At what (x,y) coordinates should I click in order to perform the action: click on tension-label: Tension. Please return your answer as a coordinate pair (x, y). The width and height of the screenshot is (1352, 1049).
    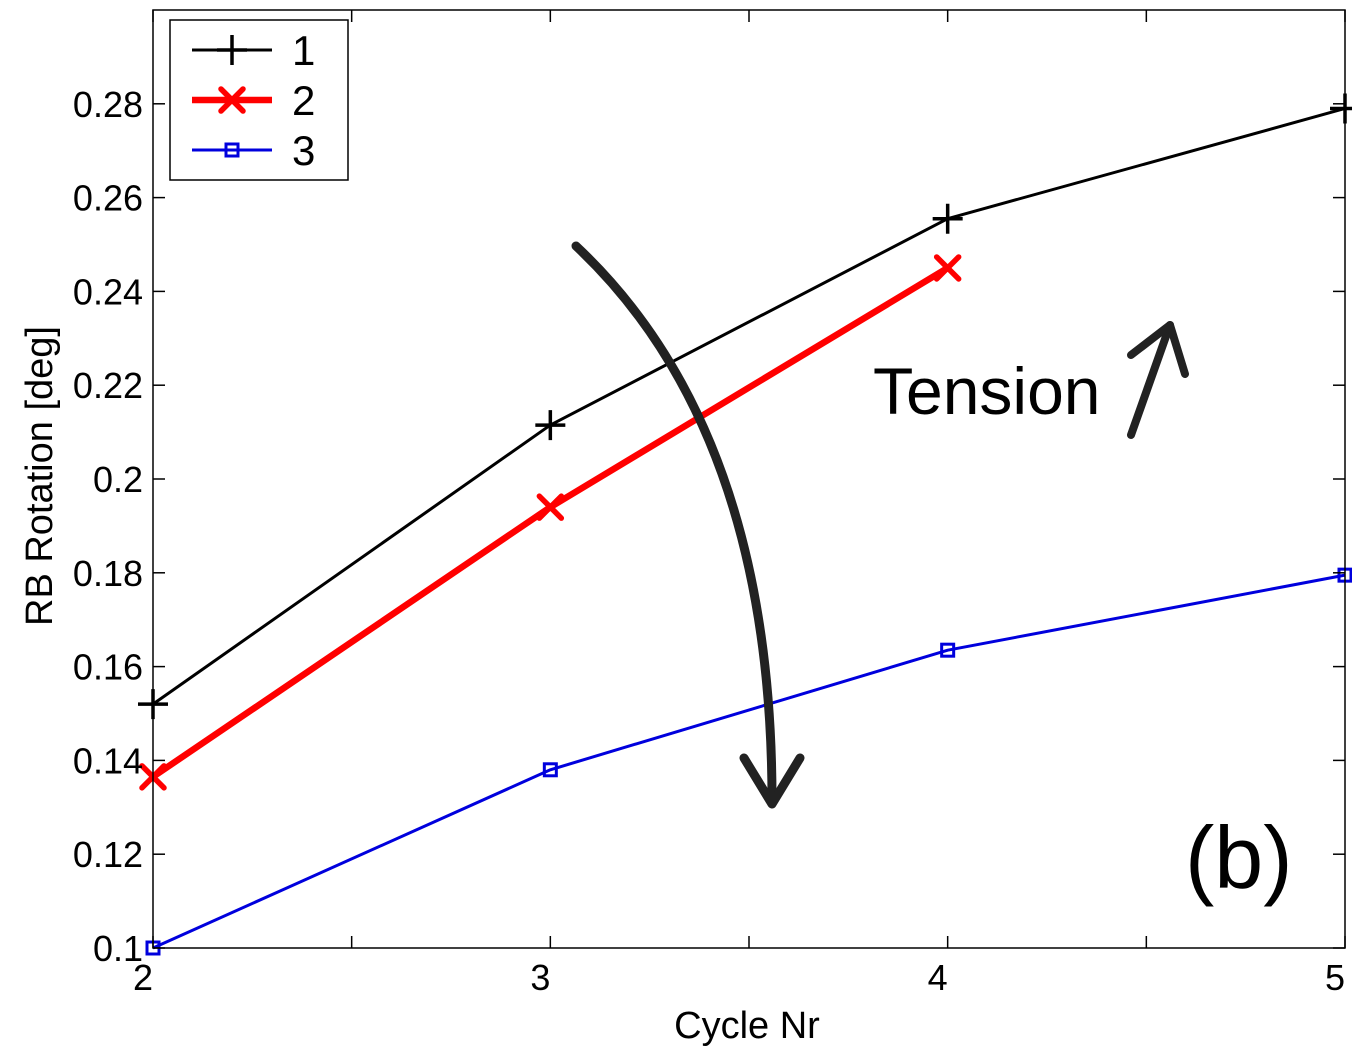
    Looking at the image, I should click on (987, 391).